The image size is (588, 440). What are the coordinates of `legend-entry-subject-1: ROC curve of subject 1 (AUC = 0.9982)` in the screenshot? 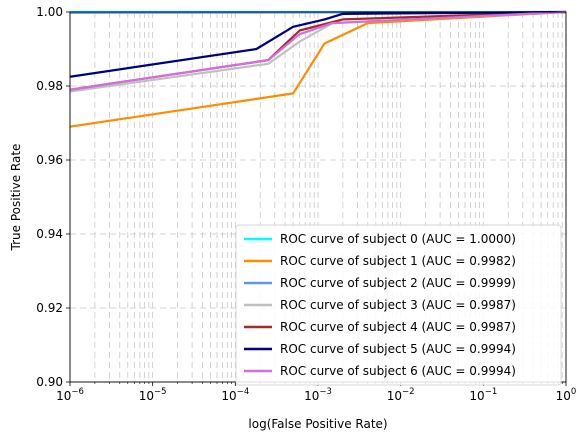 It's located at (398, 261).